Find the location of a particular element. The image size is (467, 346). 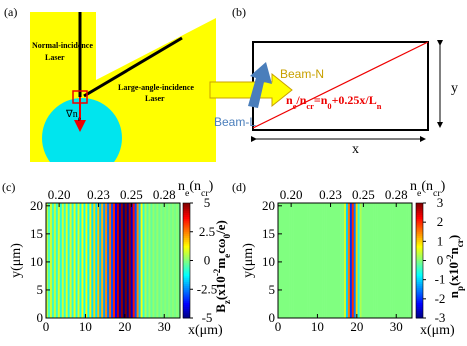

colorbar-tick-label: 2.5 is located at coordinates (207, 231).